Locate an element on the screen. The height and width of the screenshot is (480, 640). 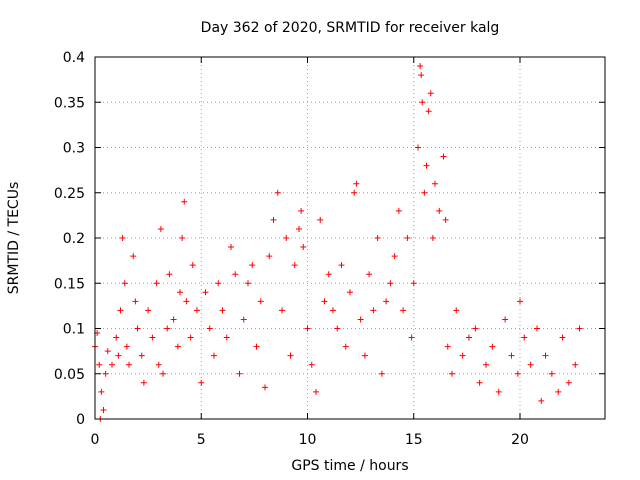
x-tick-label: 10 is located at coordinates (308, 440).